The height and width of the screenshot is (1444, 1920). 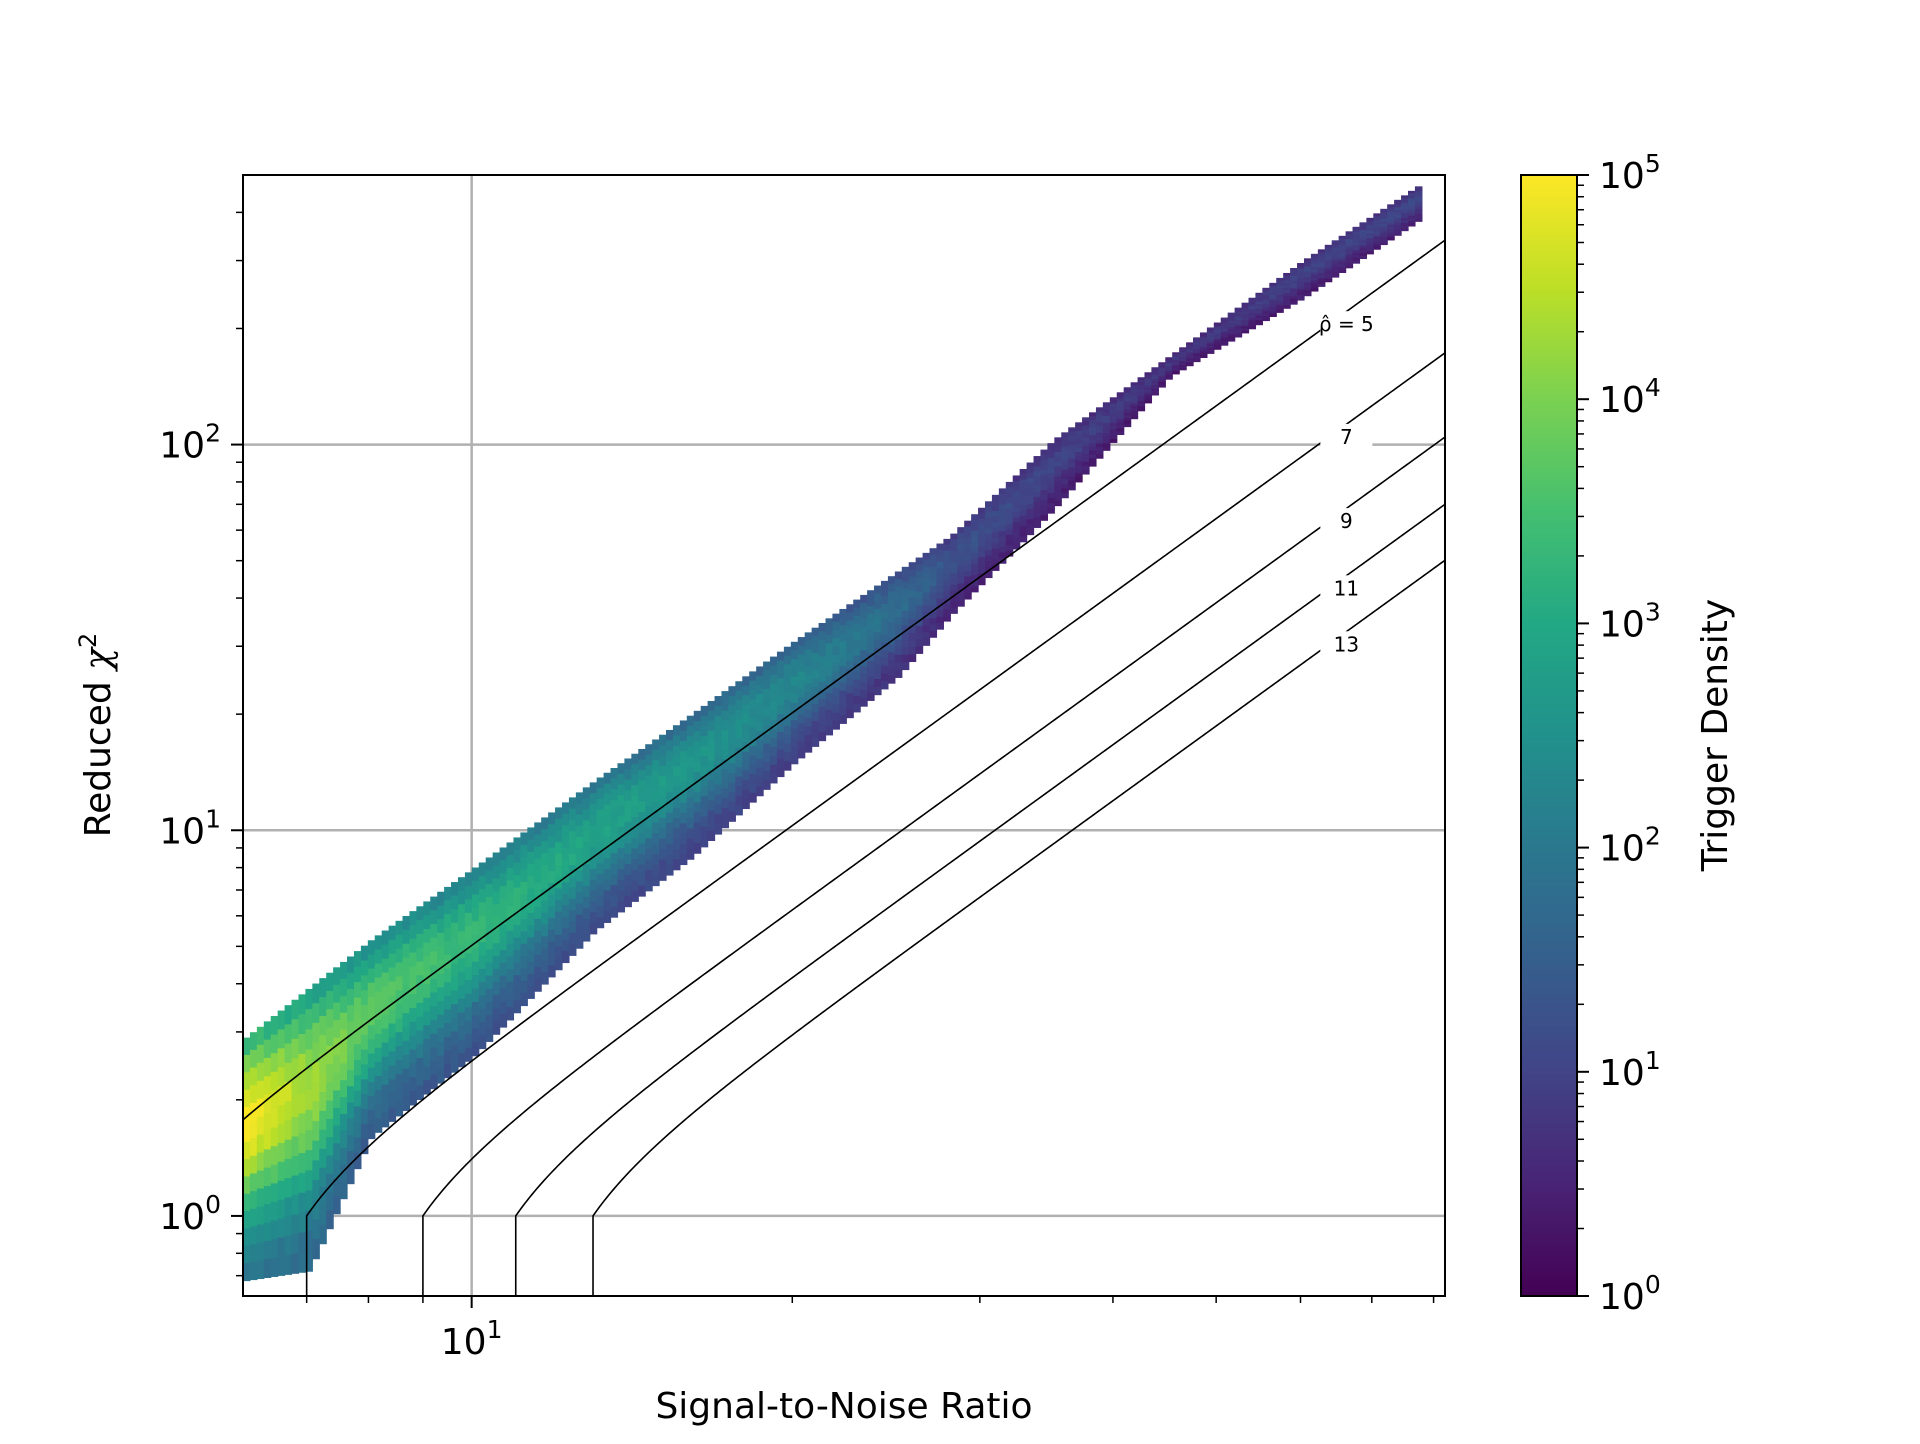 I want to click on contour-label: 13, so click(x=1346, y=644).